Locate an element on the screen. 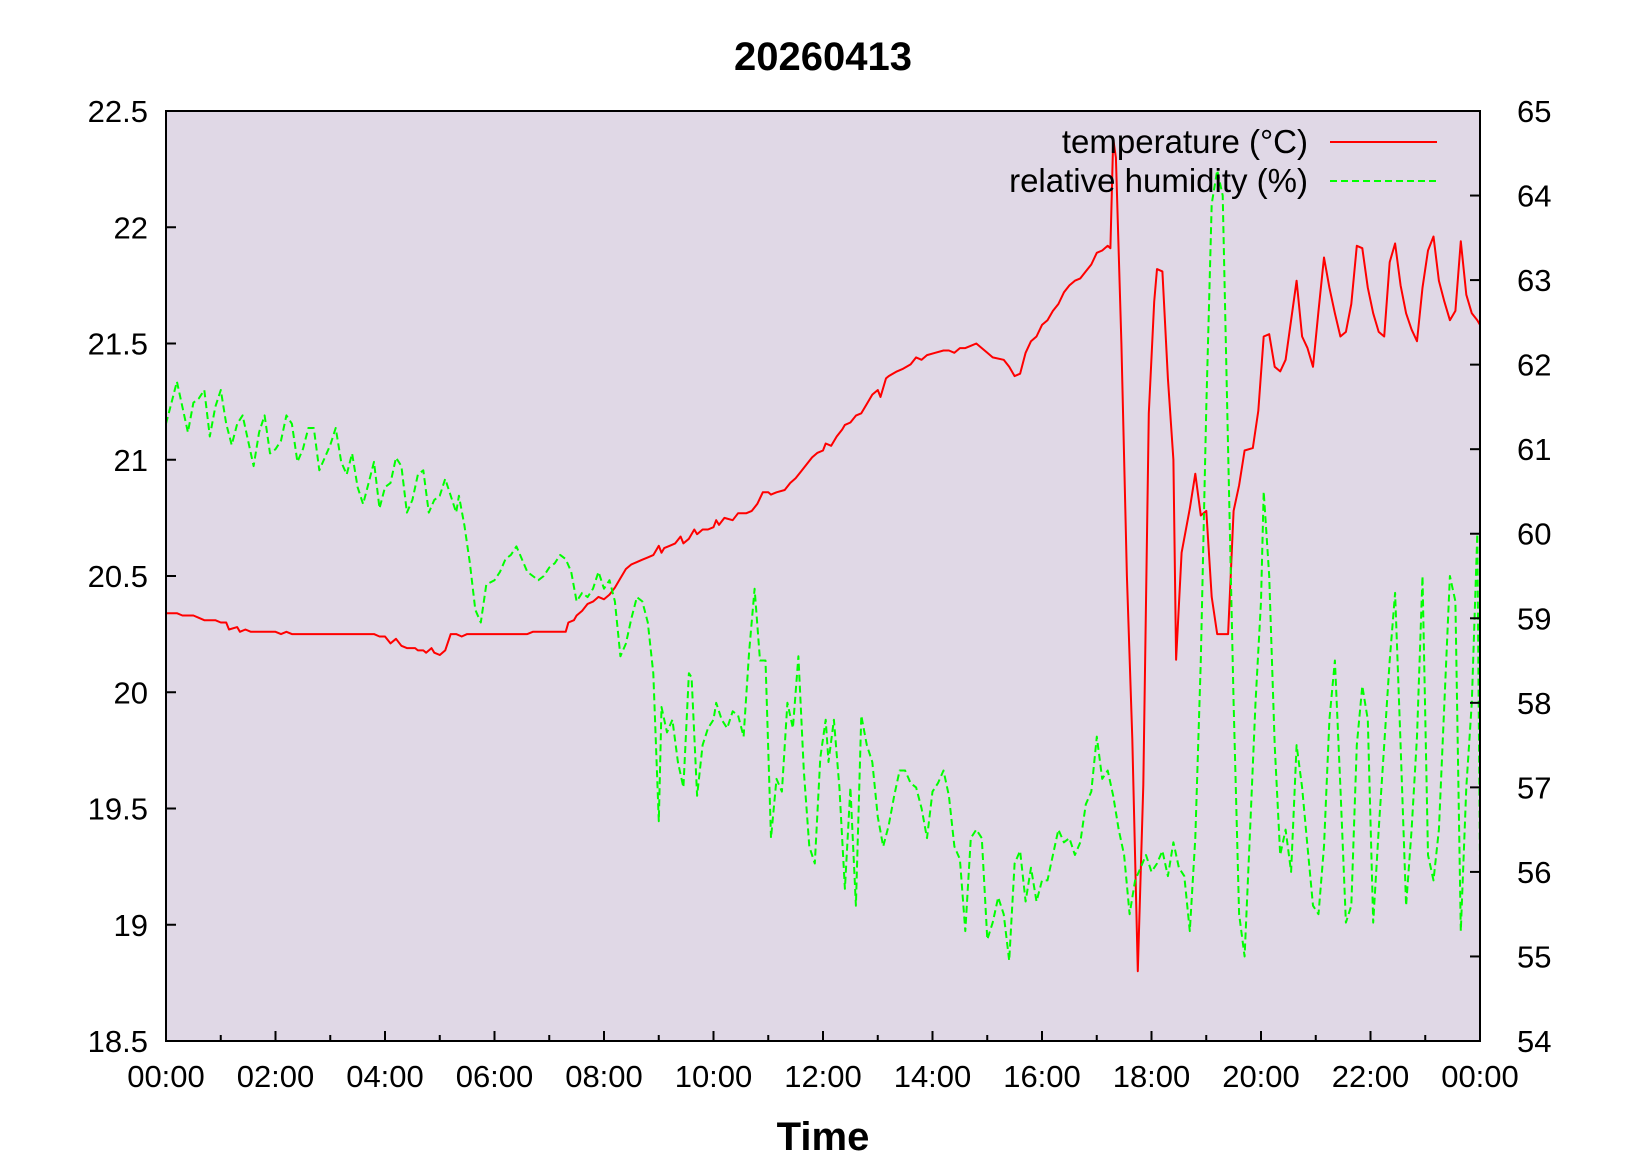 The image size is (1650, 1160). x-tick-label: 22:00 is located at coordinates (1371, 1076).